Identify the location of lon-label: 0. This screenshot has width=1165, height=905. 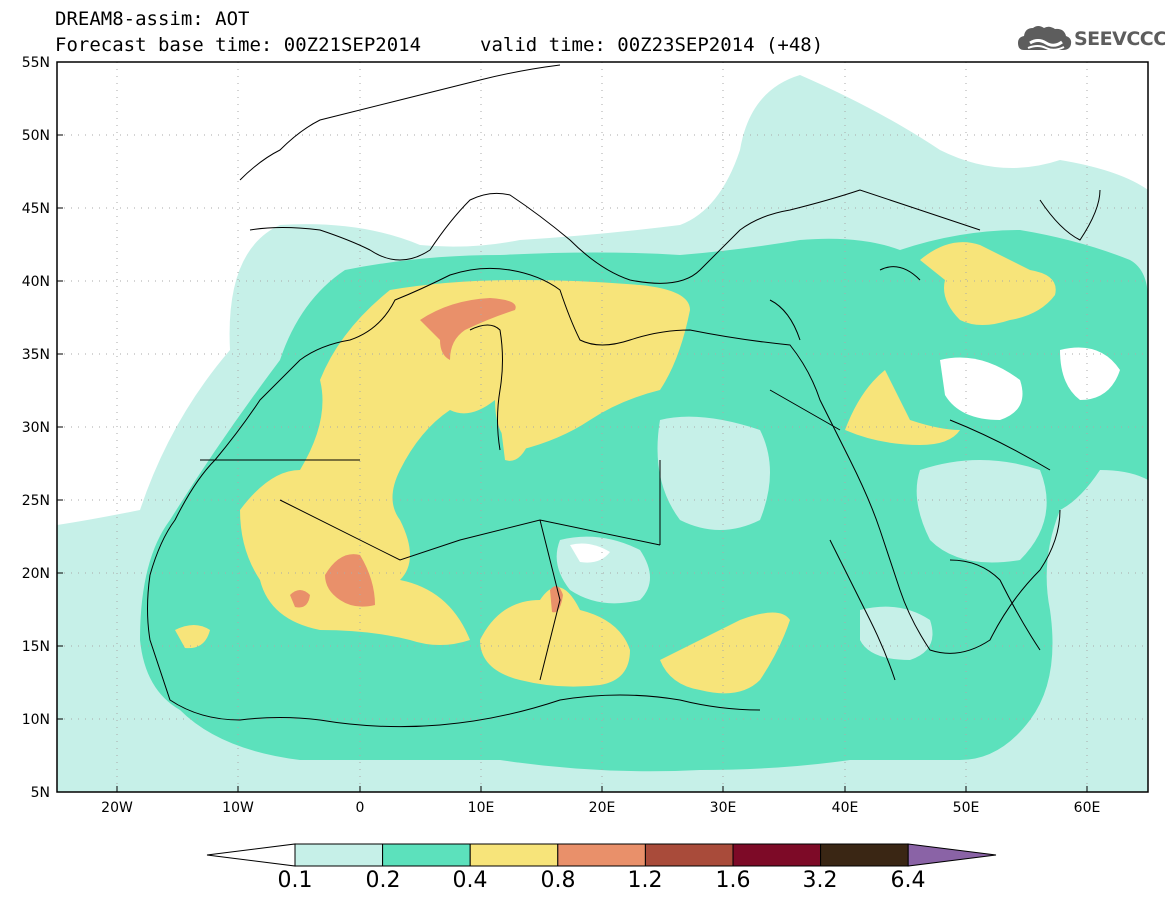
(360, 808).